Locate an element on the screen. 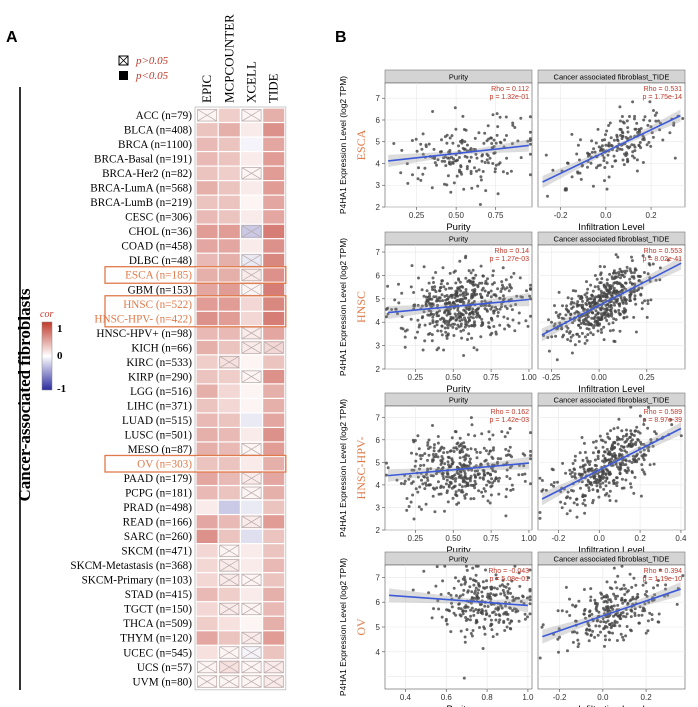 Image resolution: width=698 pixels, height=707 pixels. heatmap-row-label: HNSC-HPV+ (n=98) is located at coordinates (144, 334).